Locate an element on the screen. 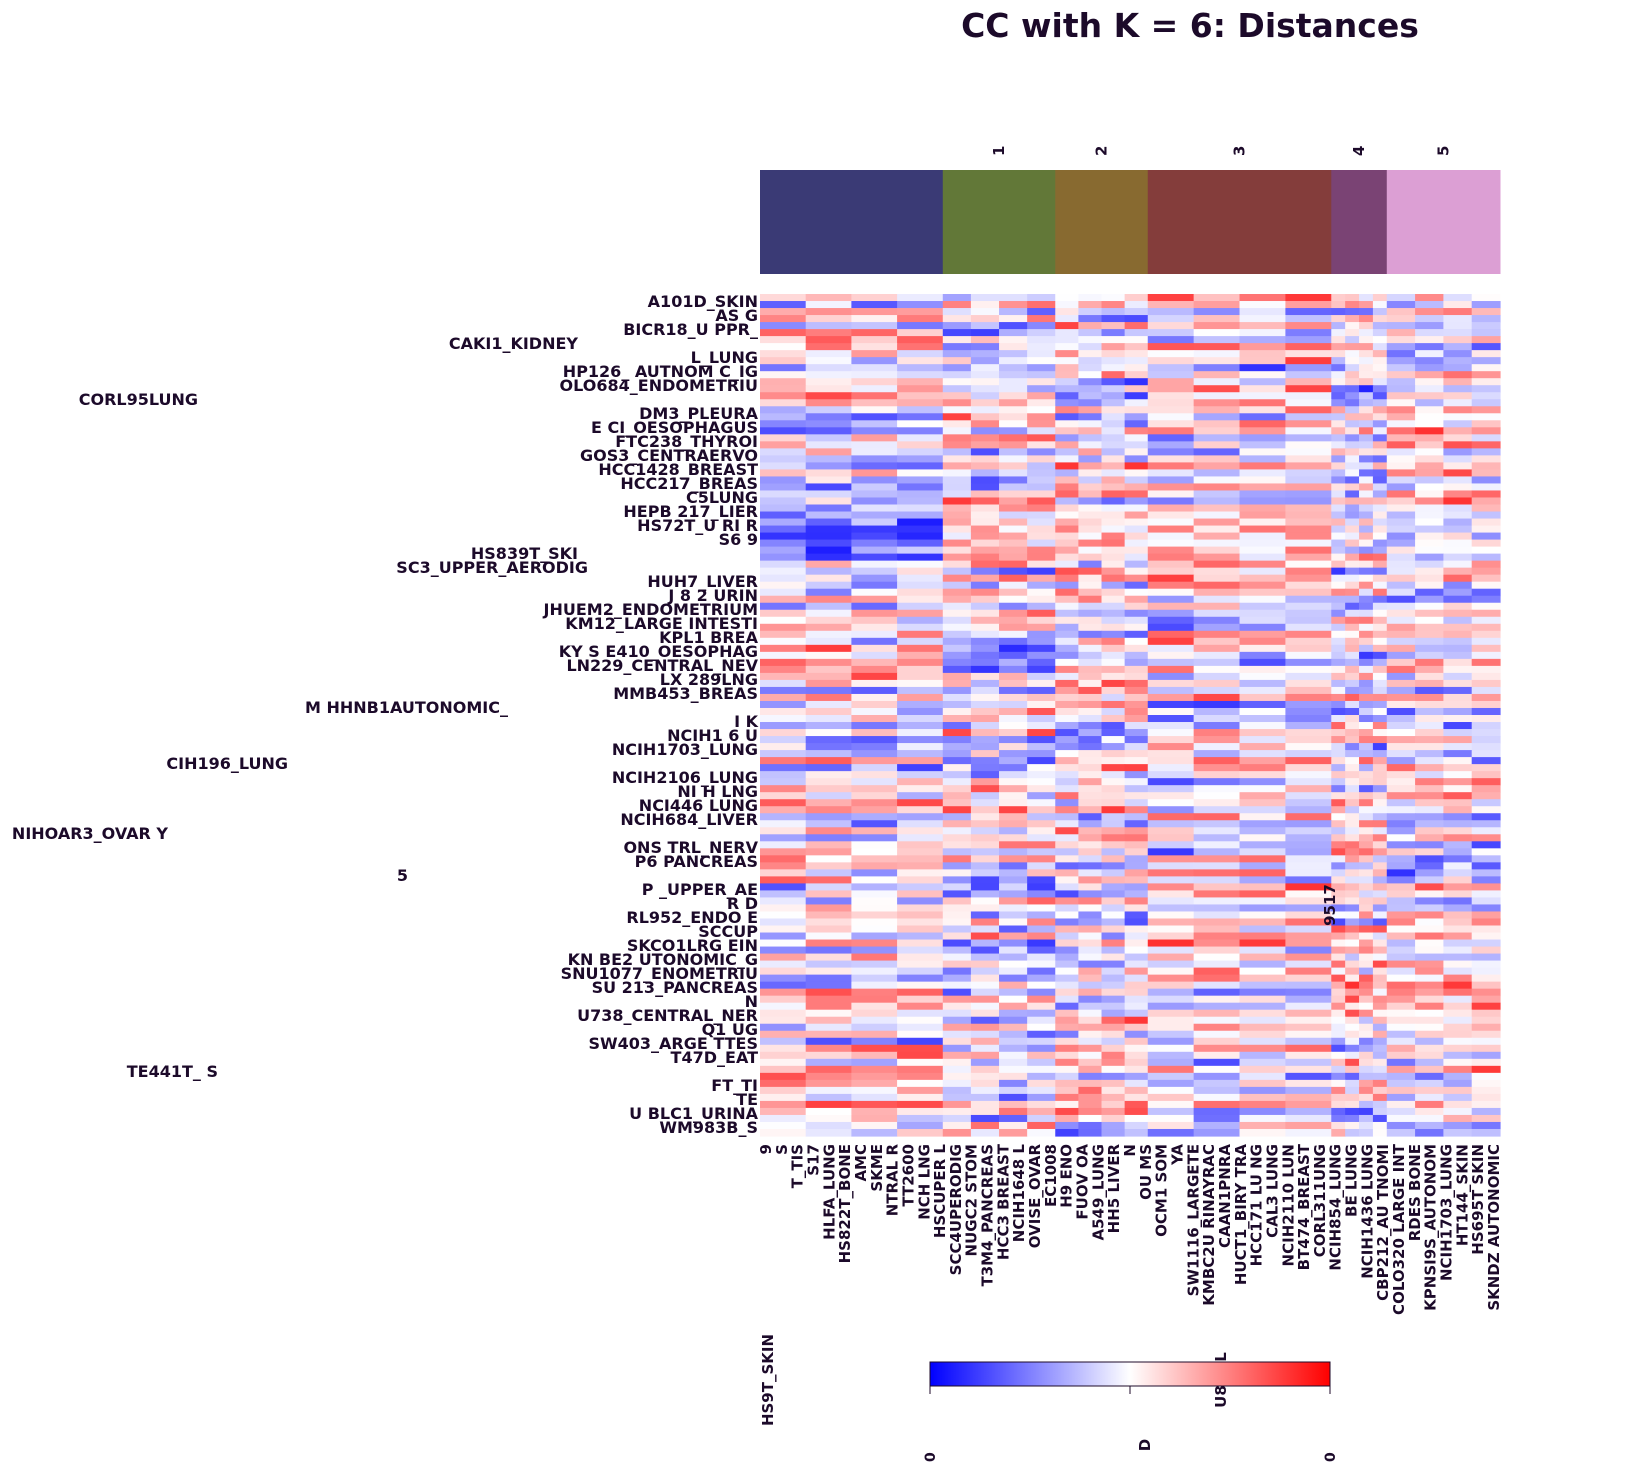 This screenshot has height=1465, width=1638. column-label: T3M4_PANCREAS is located at coordinates (988, 1215).